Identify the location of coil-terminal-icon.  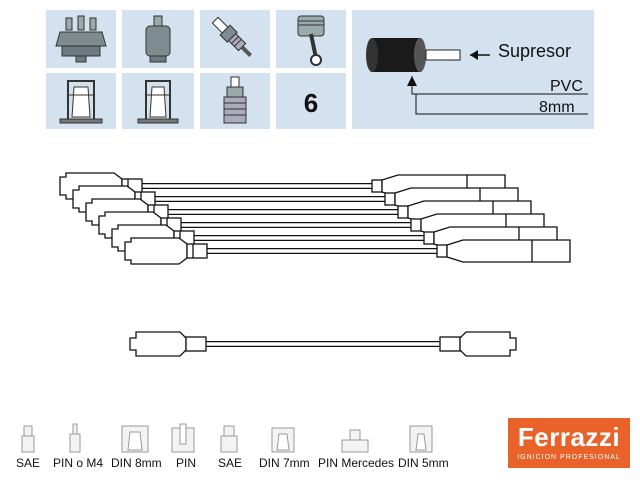
(158, 102).